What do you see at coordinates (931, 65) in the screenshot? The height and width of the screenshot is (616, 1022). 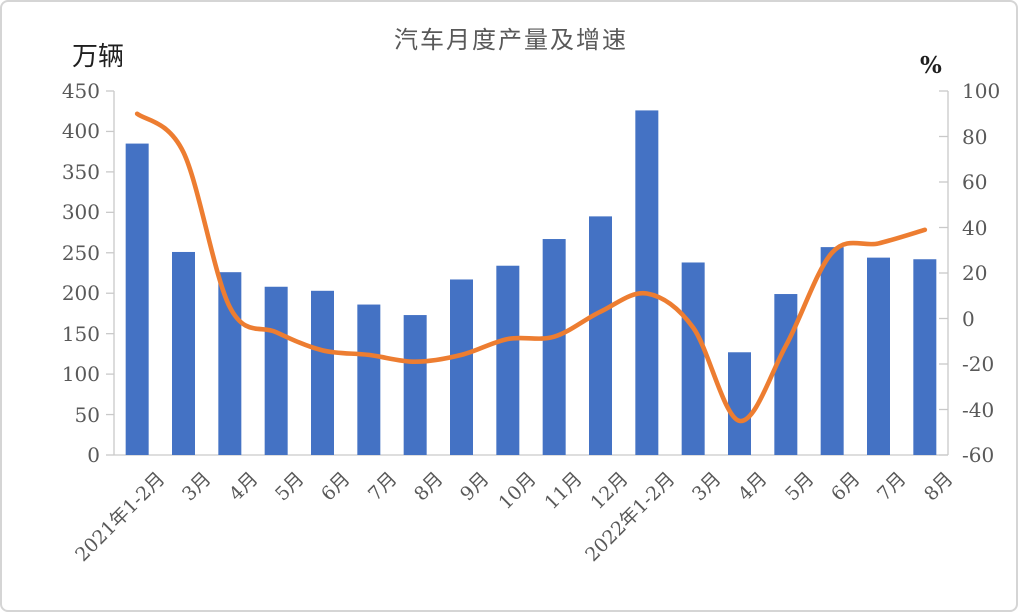 I see `right-axis-unit-label: %` at bounding box center [931, 65].